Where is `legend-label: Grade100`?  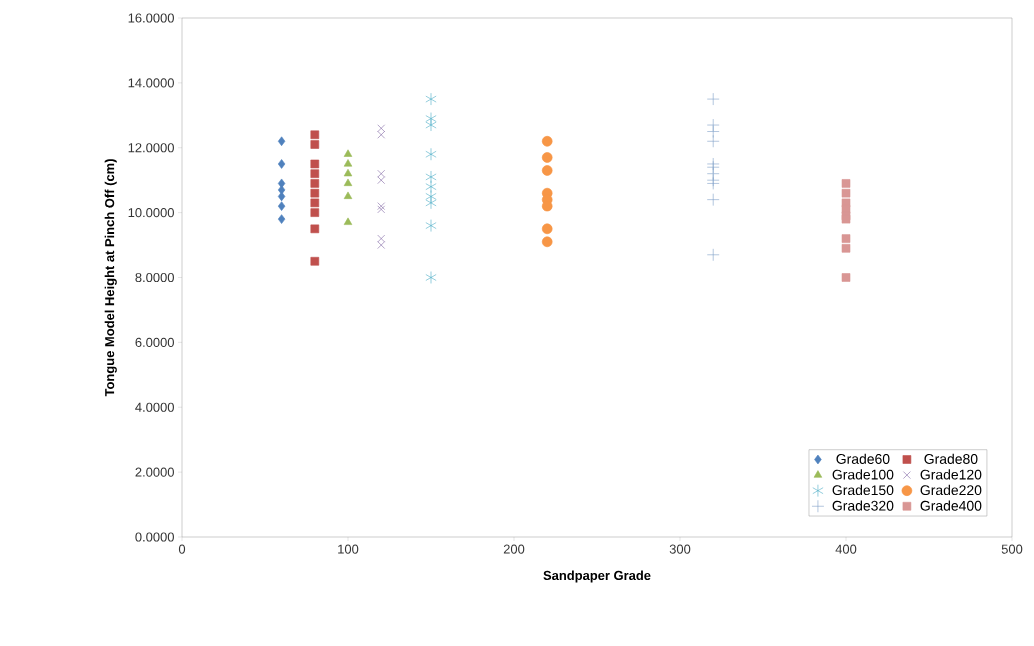
legend-label: Grade100 is located at coordinates (863, 474).